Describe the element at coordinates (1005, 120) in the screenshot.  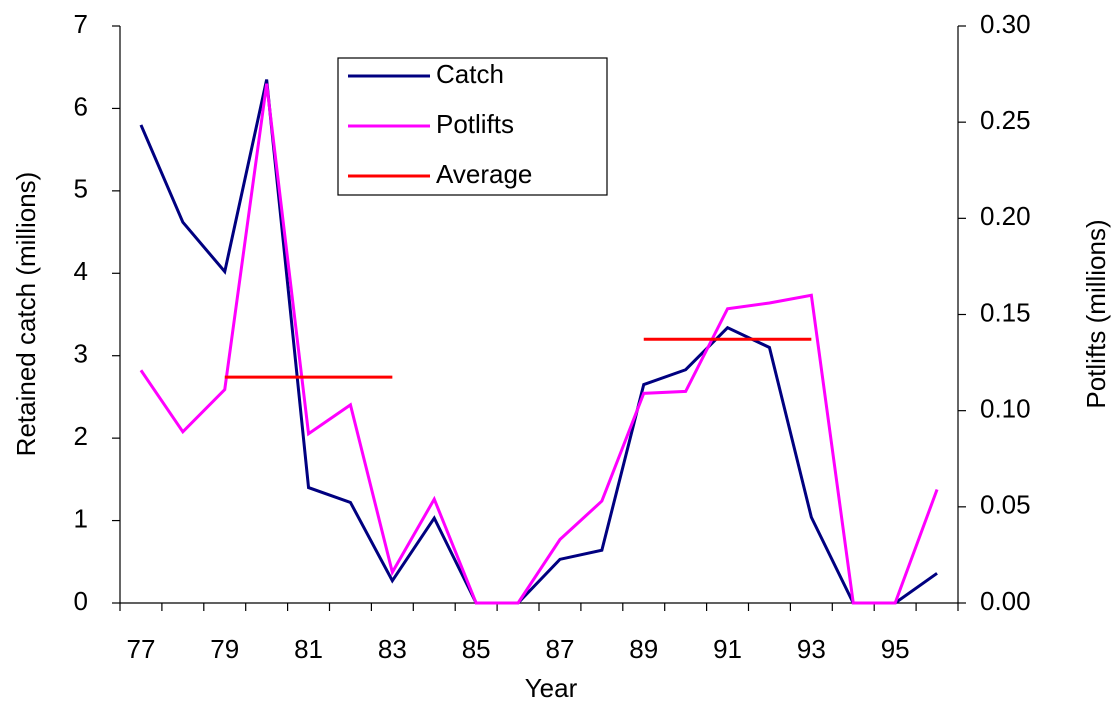
I see `y2-tick-label: 0.25` at that location.